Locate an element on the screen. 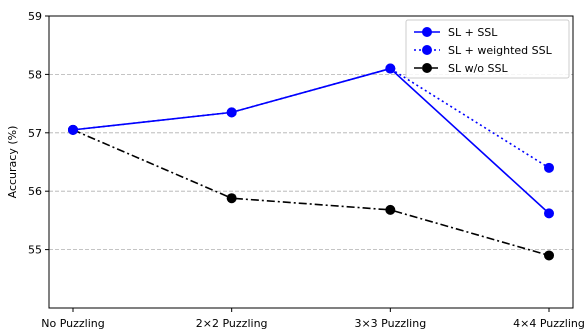 This screenshot has height=332, width=584. legend: SL + SSL SL + weighted SSL SL w/o SSL is located at coordinates (487, 49).